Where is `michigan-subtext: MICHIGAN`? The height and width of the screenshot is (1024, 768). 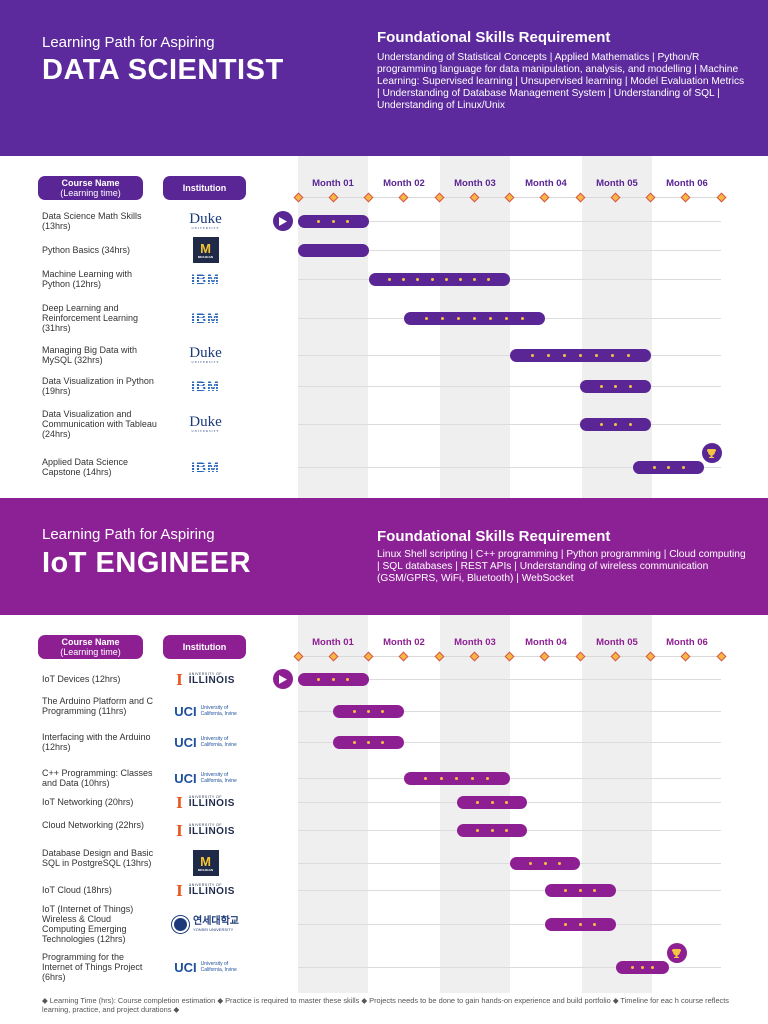 michigan-subtext: MICHIGAN is located at coordinates (205, 256).